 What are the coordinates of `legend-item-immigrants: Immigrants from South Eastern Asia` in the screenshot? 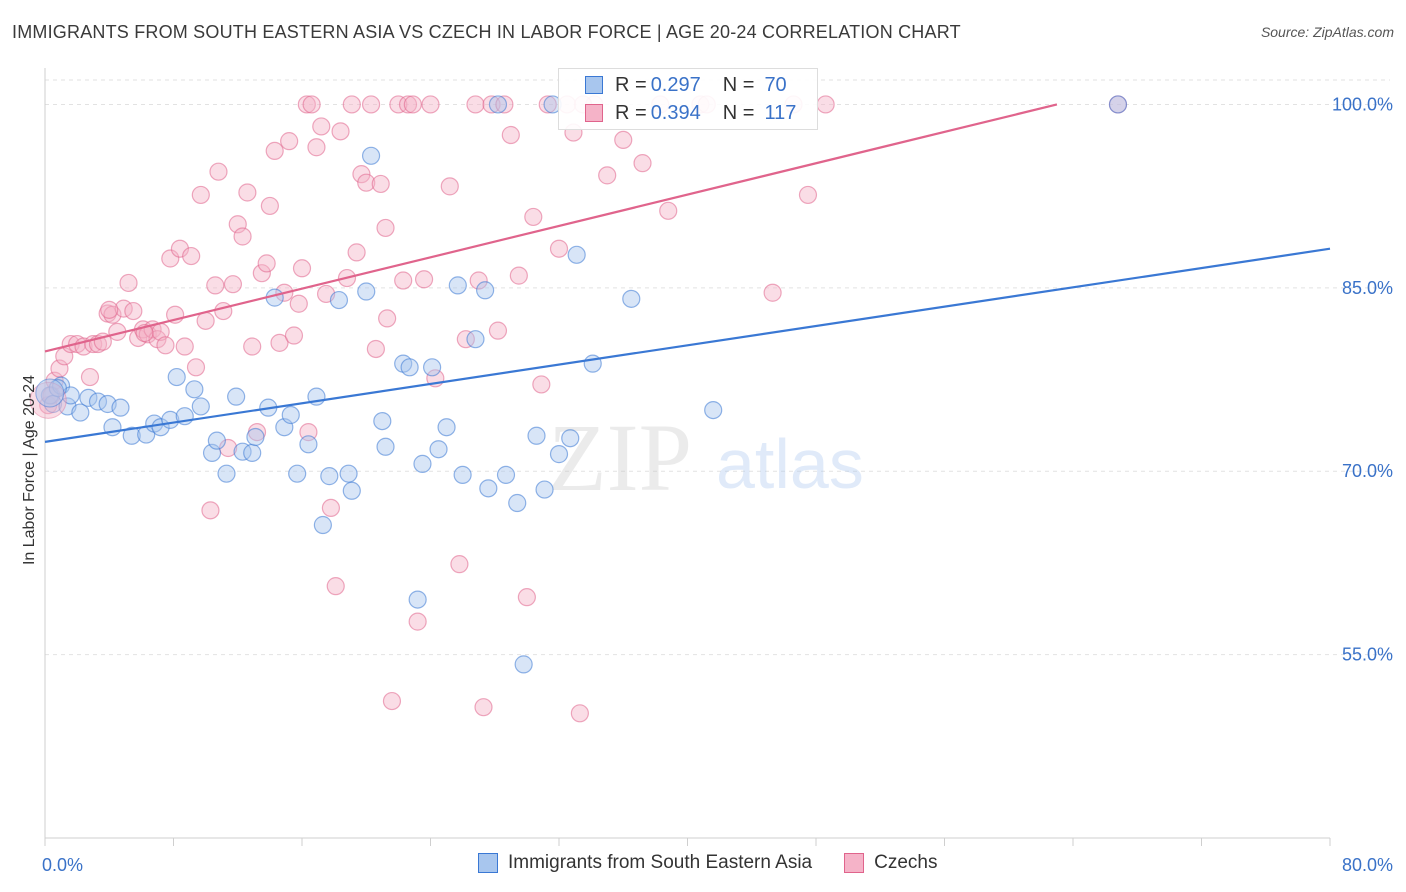 It's located at (645, 863).